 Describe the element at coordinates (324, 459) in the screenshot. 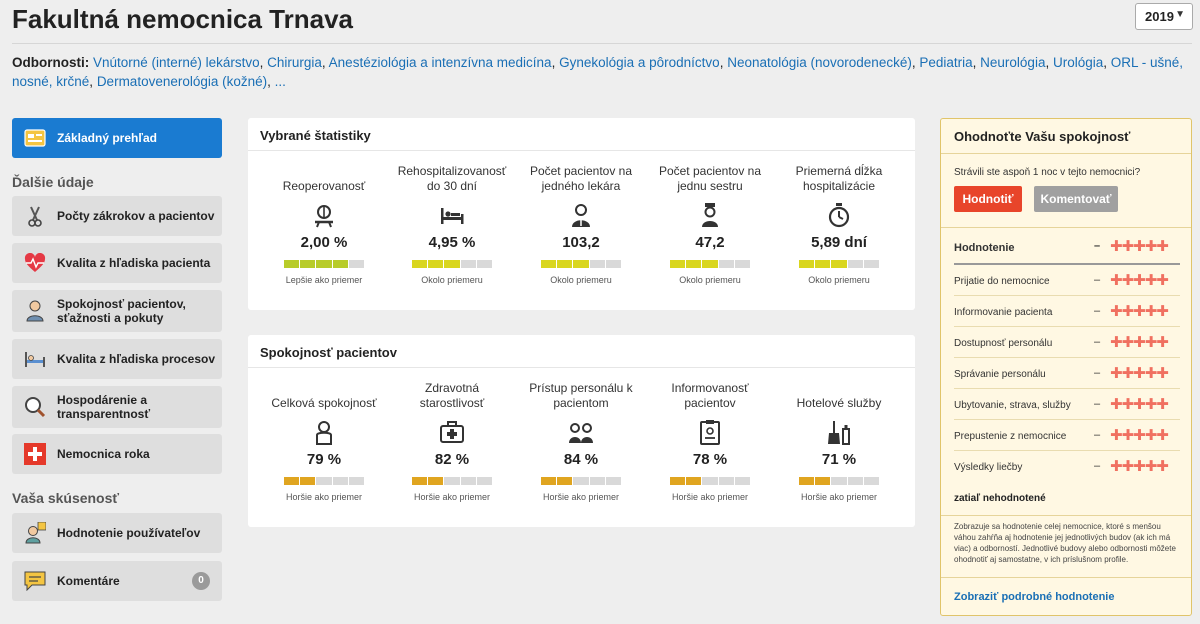

I see `stat-value: 79 %` at that location.